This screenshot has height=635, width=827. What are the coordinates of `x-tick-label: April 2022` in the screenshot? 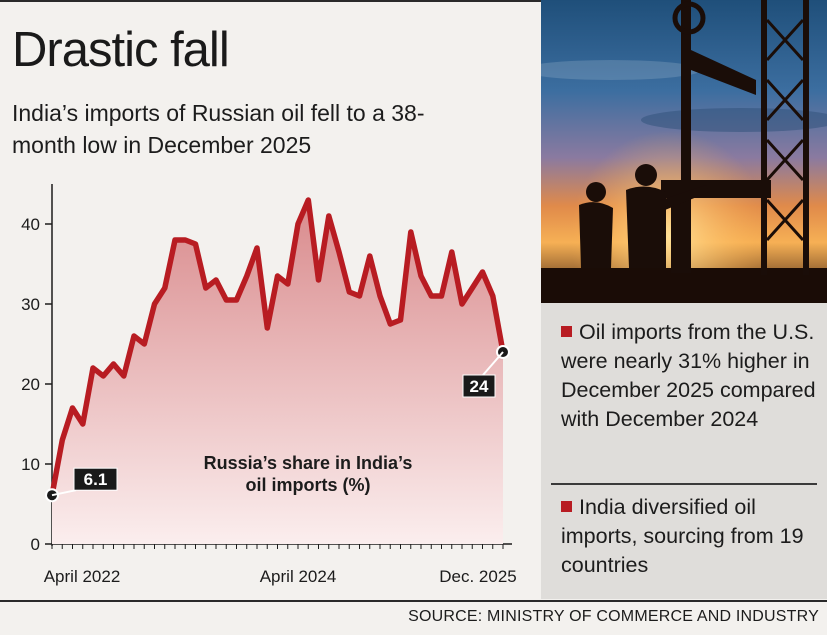 It's located at (82, 576).